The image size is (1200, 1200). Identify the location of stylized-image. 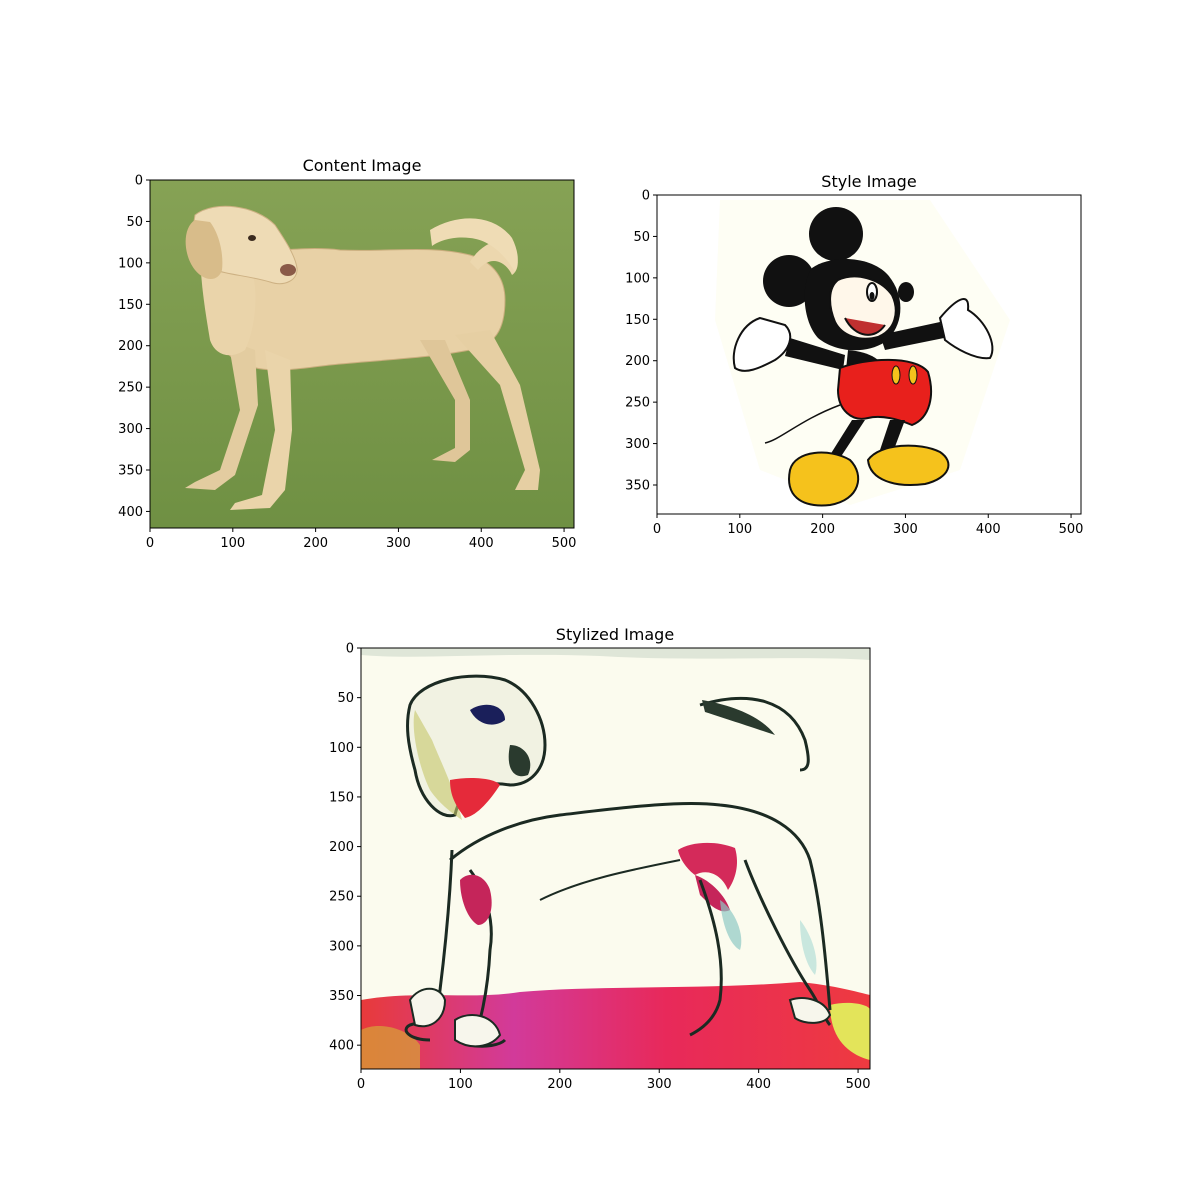
(615, 858).